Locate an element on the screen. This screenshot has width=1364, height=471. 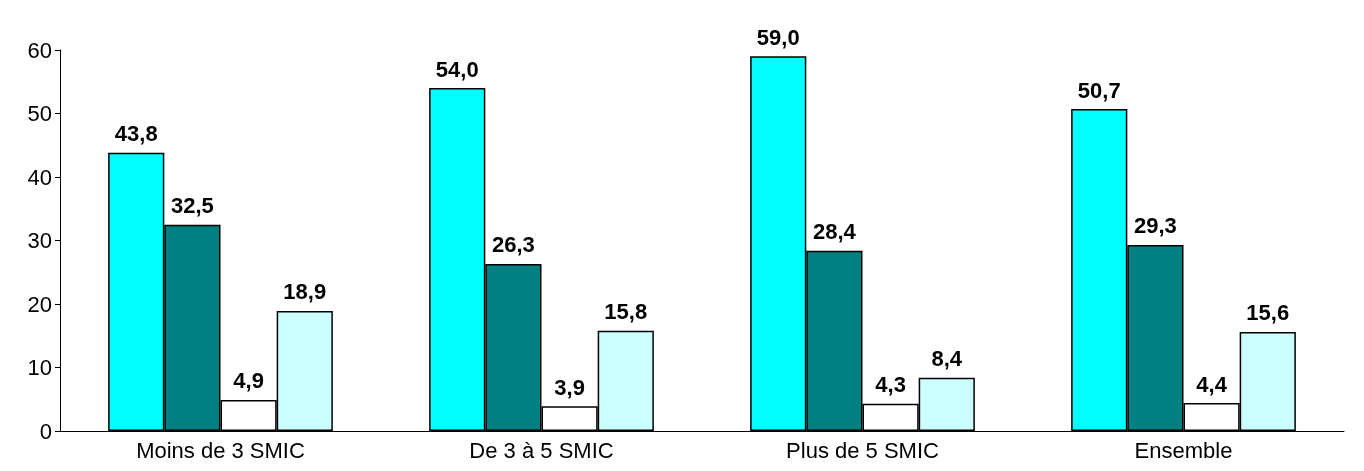
data-label: 4,9 is located at coordinates (248, 381).